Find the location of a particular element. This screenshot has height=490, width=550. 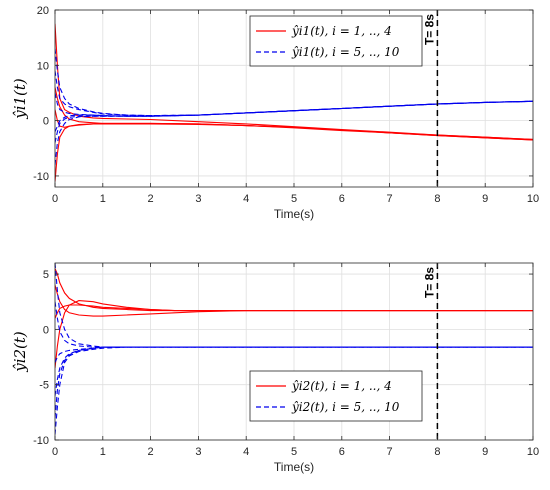

y-tick-label: 10 is located at coordinates (43, 66).